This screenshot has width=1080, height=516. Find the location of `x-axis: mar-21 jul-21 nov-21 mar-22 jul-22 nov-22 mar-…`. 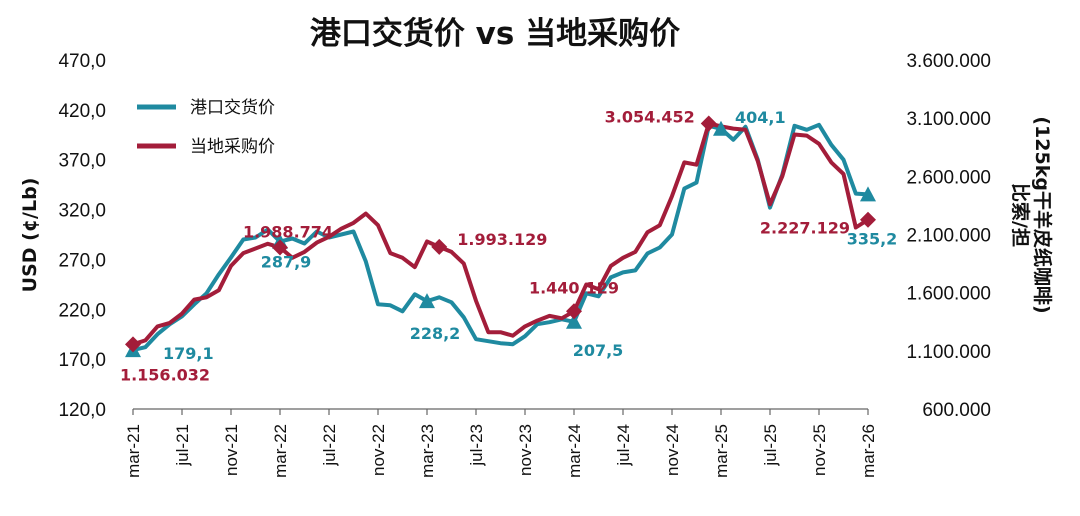

x-axis: mar-21 jul-21 nov-21 mar-22 jul-22 nov-22 mar-… is located at coordinates (501, 443).